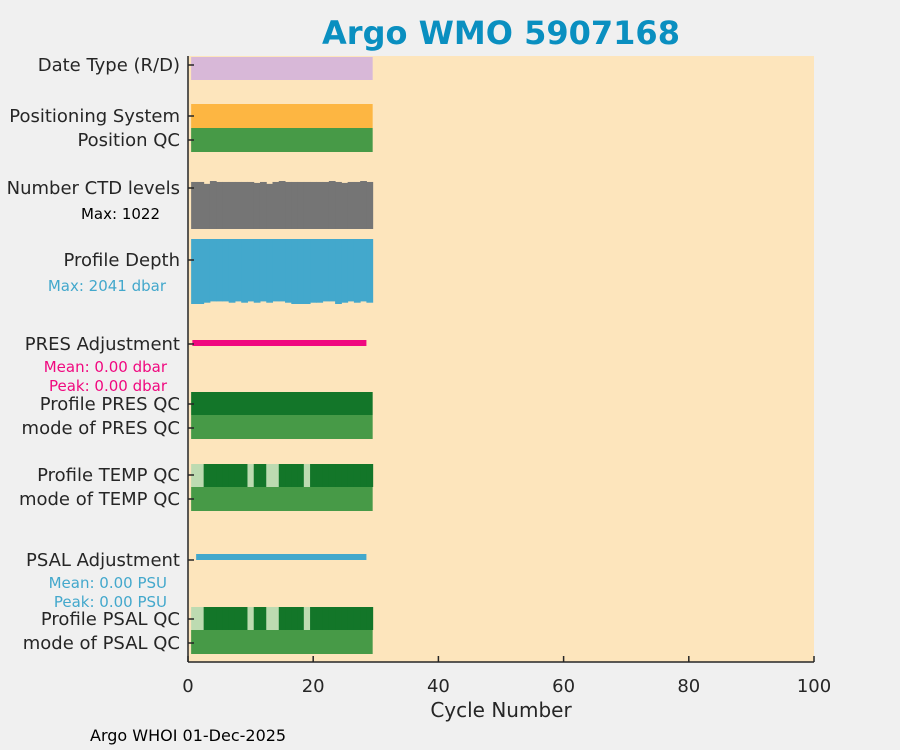 This screenshot has height=750, width=900. Describe the element at coordinates (101, 428) in the screenshot. I see `row-label-mode-pres-qc: mode of PRES QC` at that location.